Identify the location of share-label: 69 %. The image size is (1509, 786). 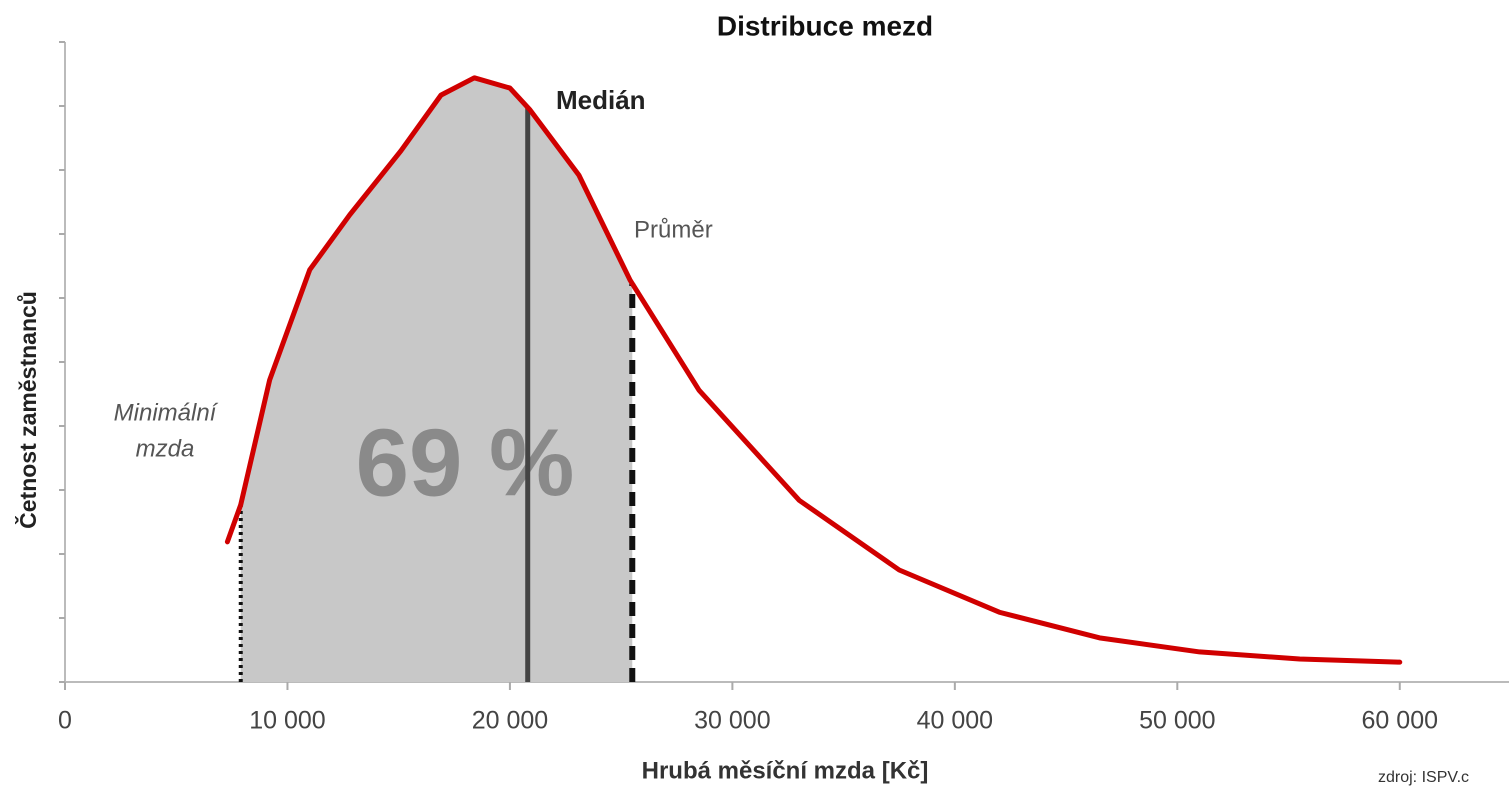
(465, 462).